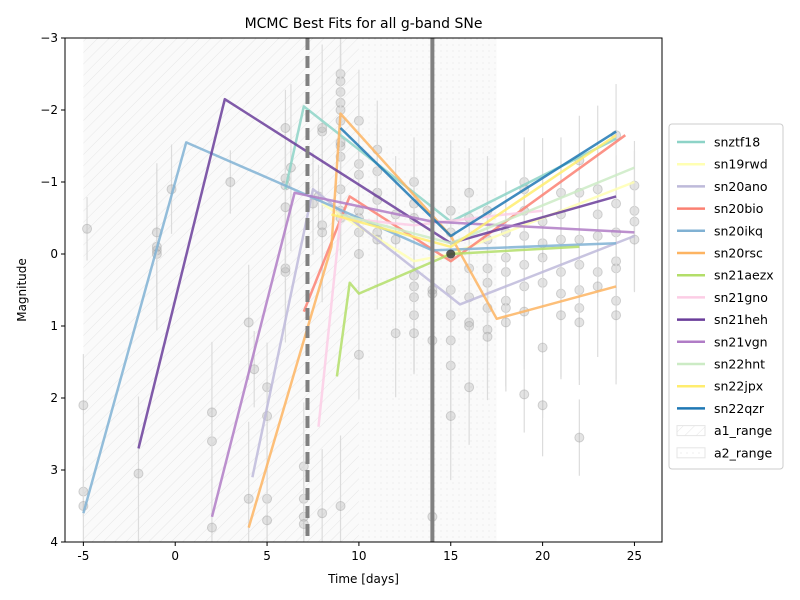  Describe the element at coordinates (364, 24) in the screenshot. I see `chart-title: MCMC Best Fits for all g-band SNe` at that location.